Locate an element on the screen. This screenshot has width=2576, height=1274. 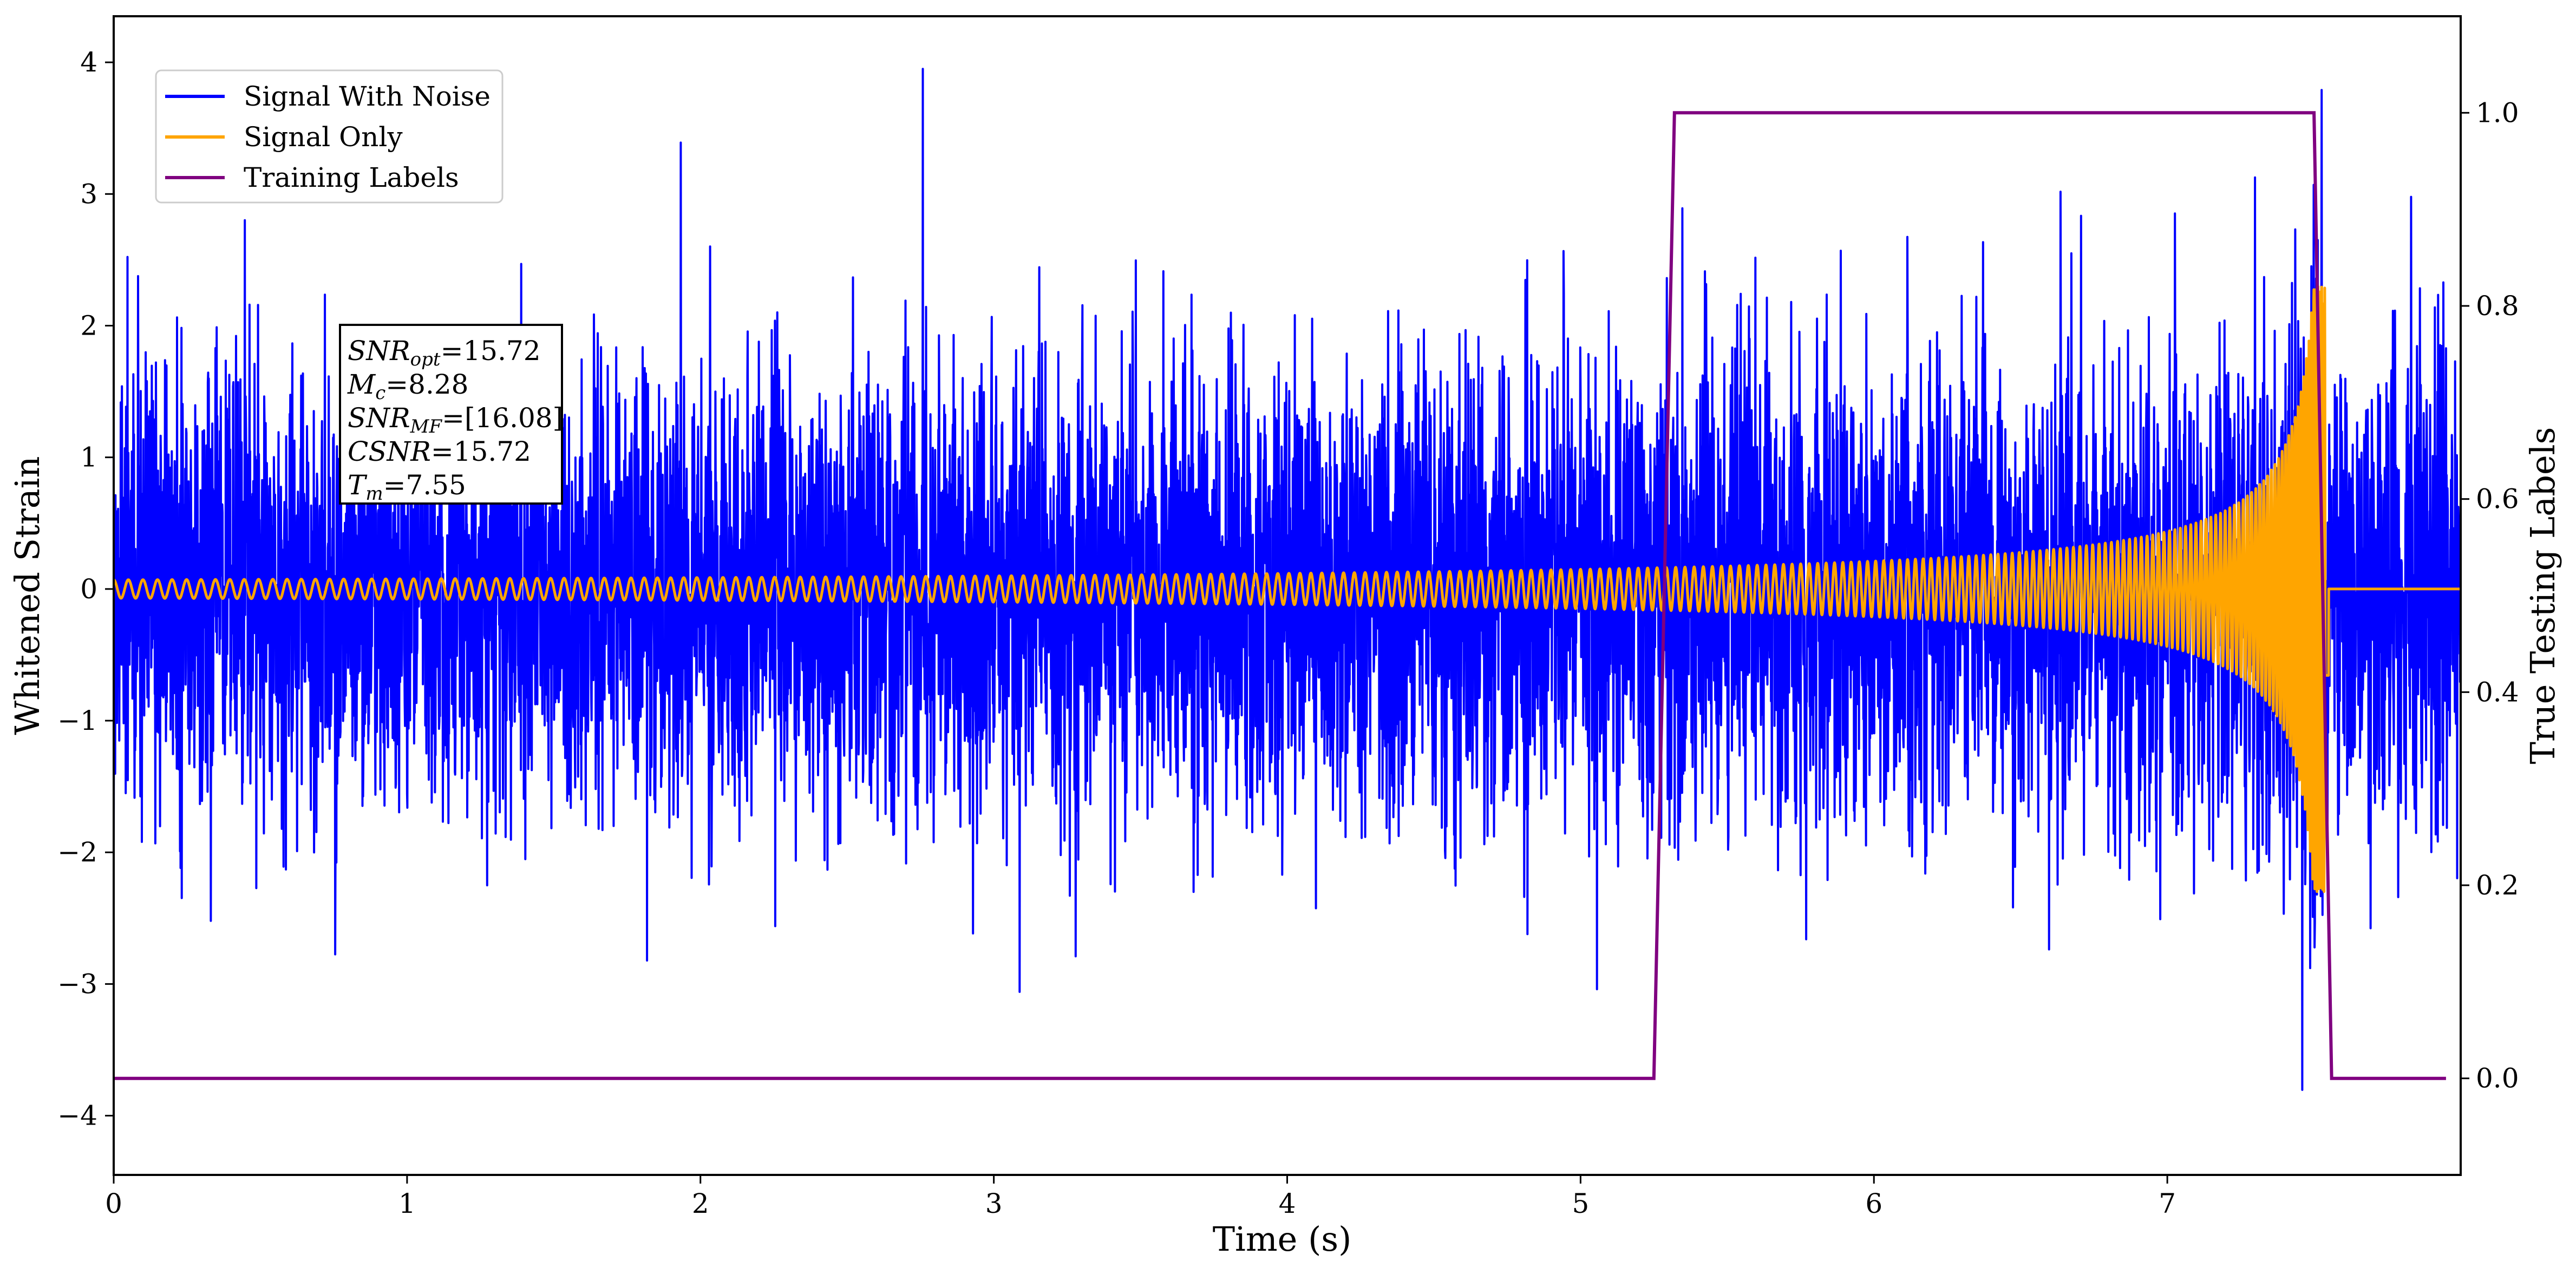
annotation-line-mc: Mc=8.28 is located at coordinates (407, 386).